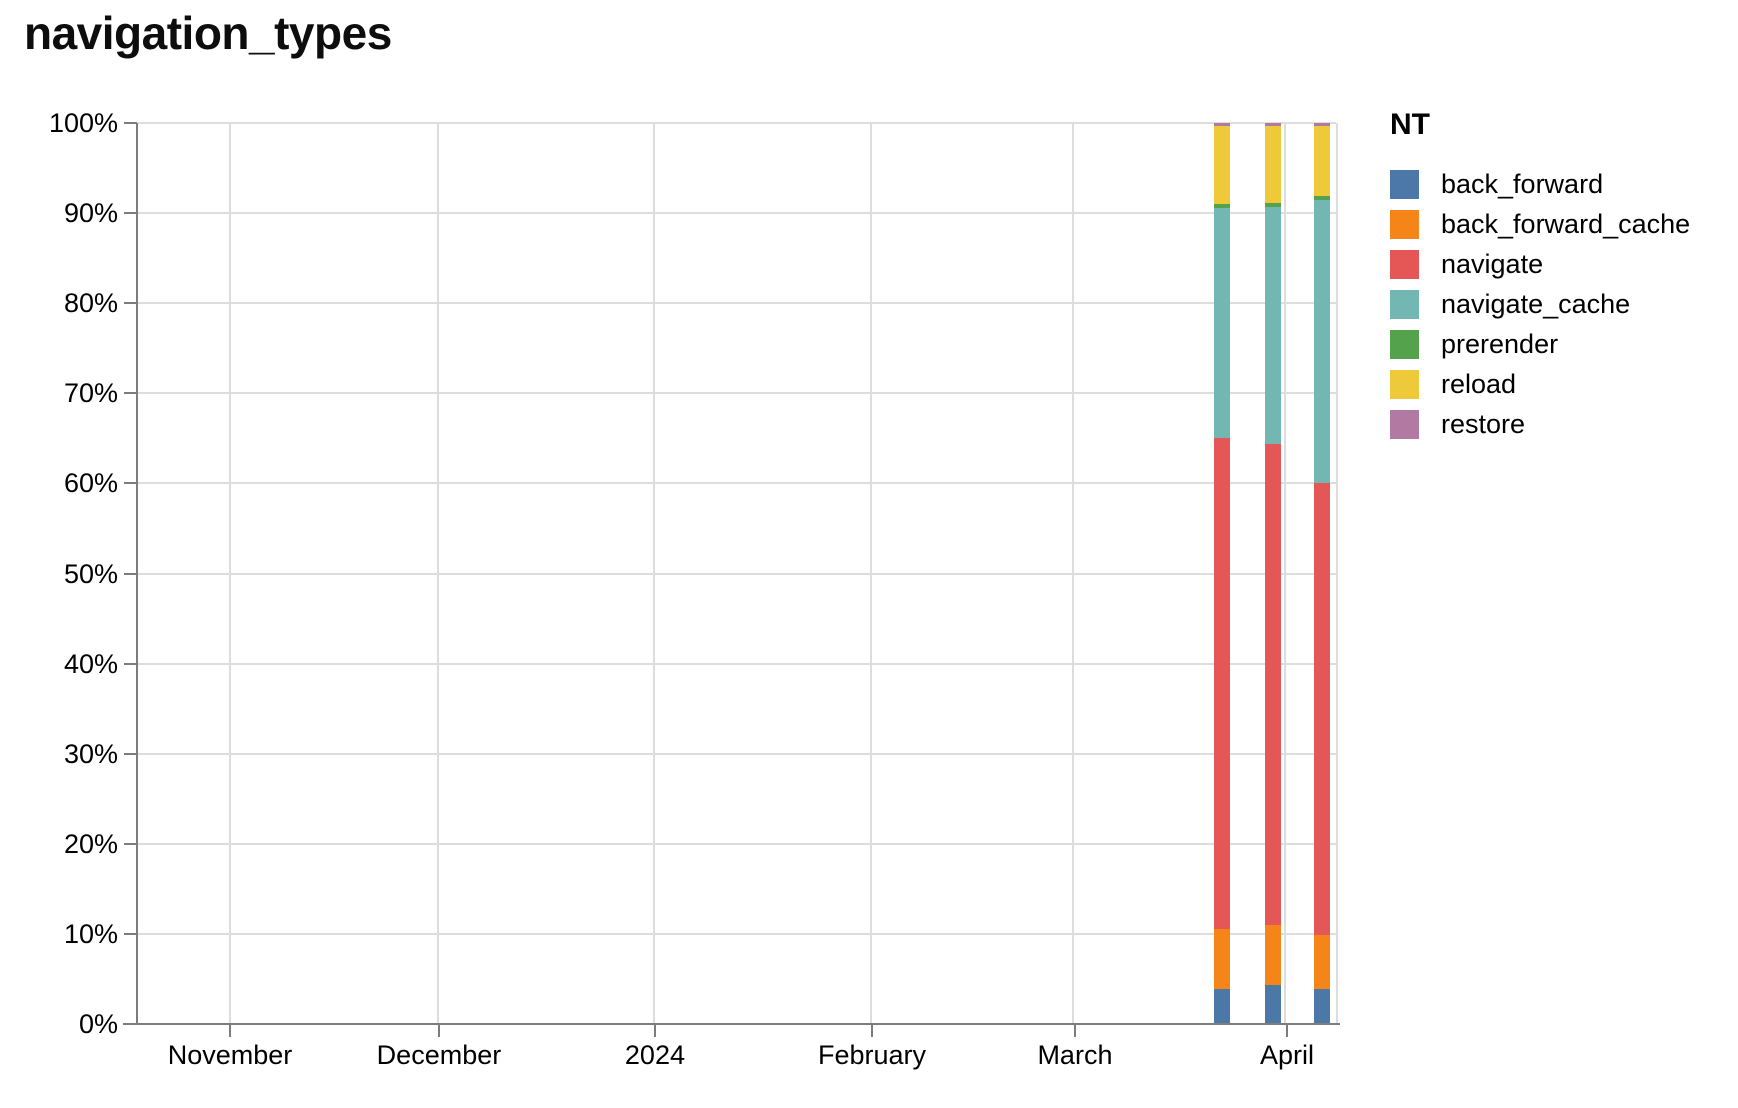  Describe the element at coordinates (1404, 424) in the screenshot. I see `legend-swatch-restore` at that location.